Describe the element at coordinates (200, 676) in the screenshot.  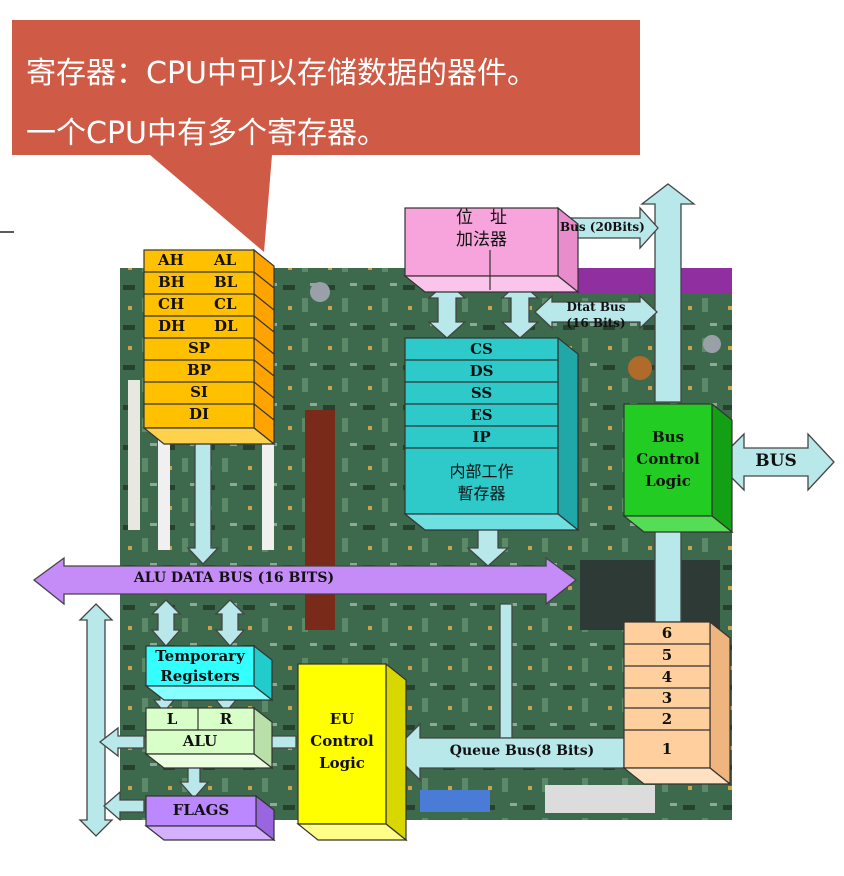
I see `temporary-registers-label-2: Registers` at that location.